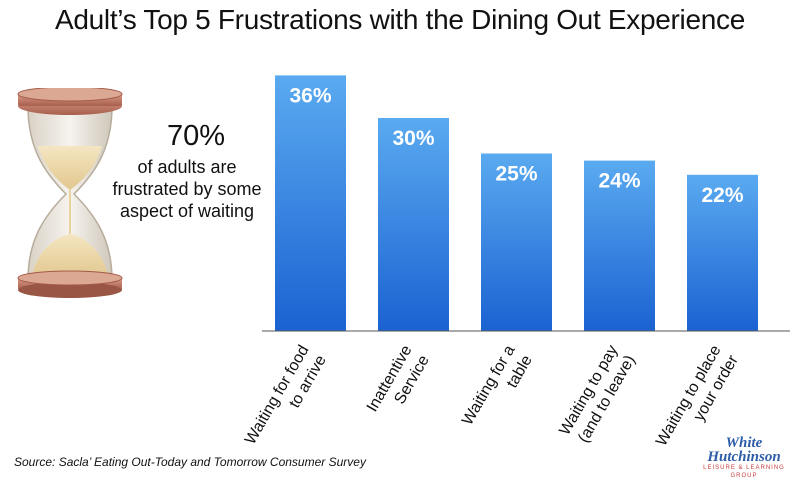 This screenshot has width=800, height=480. What do you see at coordinates (516, 174) in the screenshot?
I see `data-label-3: 25%` at bounding box center [516, 174].